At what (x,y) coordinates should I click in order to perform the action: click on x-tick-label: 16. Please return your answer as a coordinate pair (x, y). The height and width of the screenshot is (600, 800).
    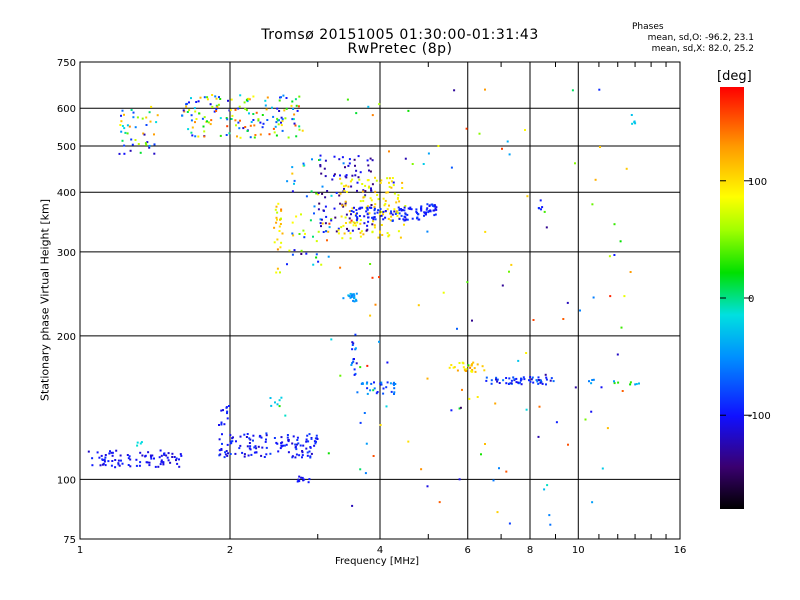
    Looking at the image, I should click on (680, 550).